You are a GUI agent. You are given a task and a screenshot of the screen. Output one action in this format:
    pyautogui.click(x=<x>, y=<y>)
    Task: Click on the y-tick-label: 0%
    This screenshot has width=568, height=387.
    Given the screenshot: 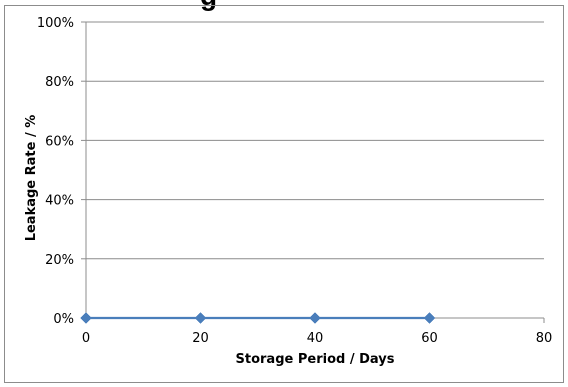 What is the action you would take?
    pyautogui.click(x=63, y=319)
    